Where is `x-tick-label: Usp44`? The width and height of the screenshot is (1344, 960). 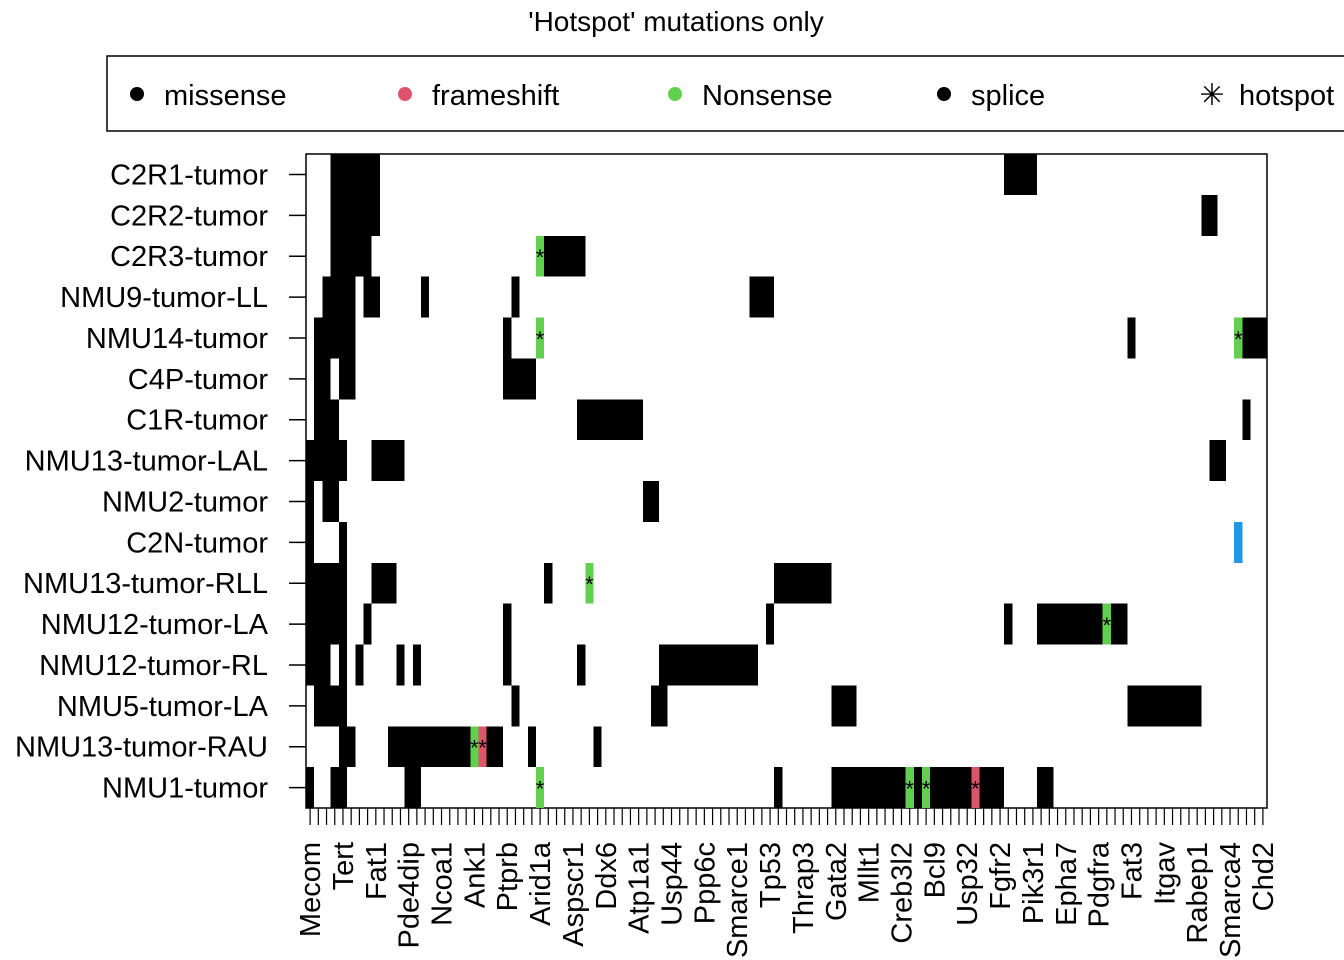
x-tick-label: Usp44 is located at coordinates (673, 884).